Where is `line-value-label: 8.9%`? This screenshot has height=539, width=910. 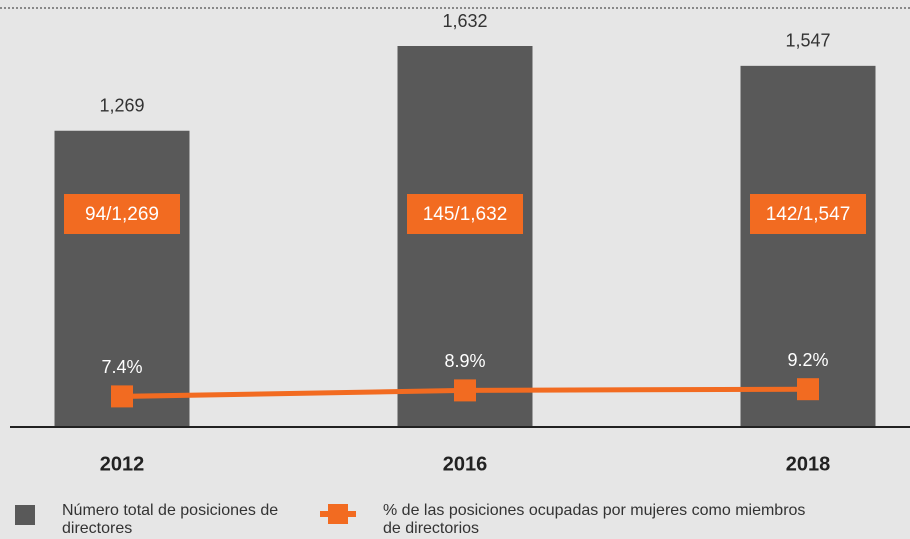 line-value-label: 8.9% is located at coordinates (464, 361).